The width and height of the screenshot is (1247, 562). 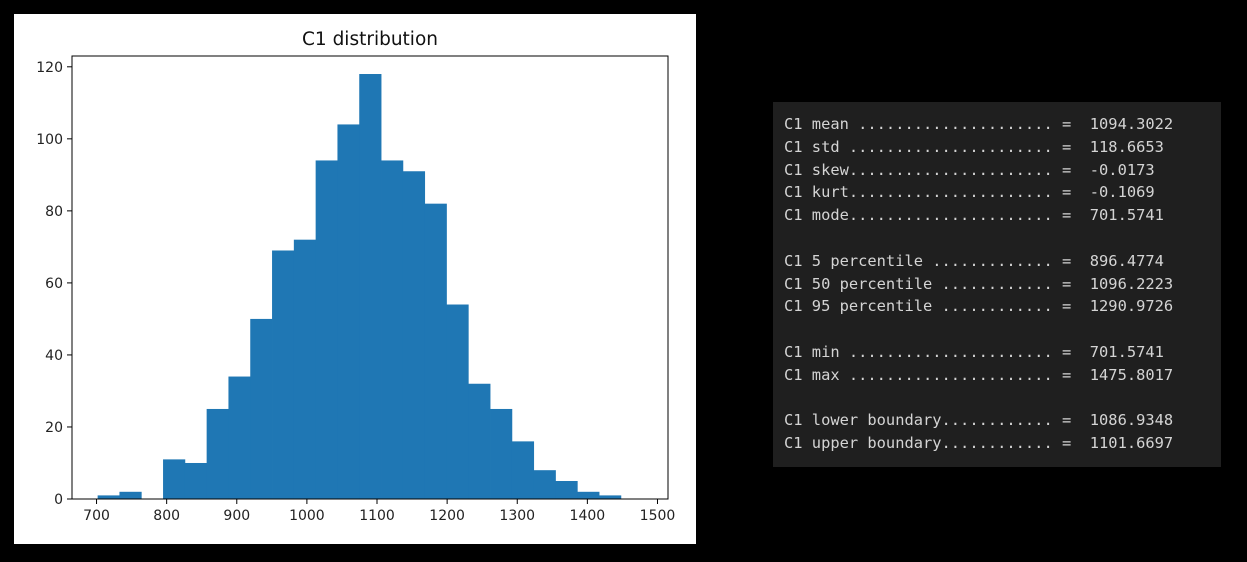 I want to click on x-tick-label: 800, so click(x=166, y=516).